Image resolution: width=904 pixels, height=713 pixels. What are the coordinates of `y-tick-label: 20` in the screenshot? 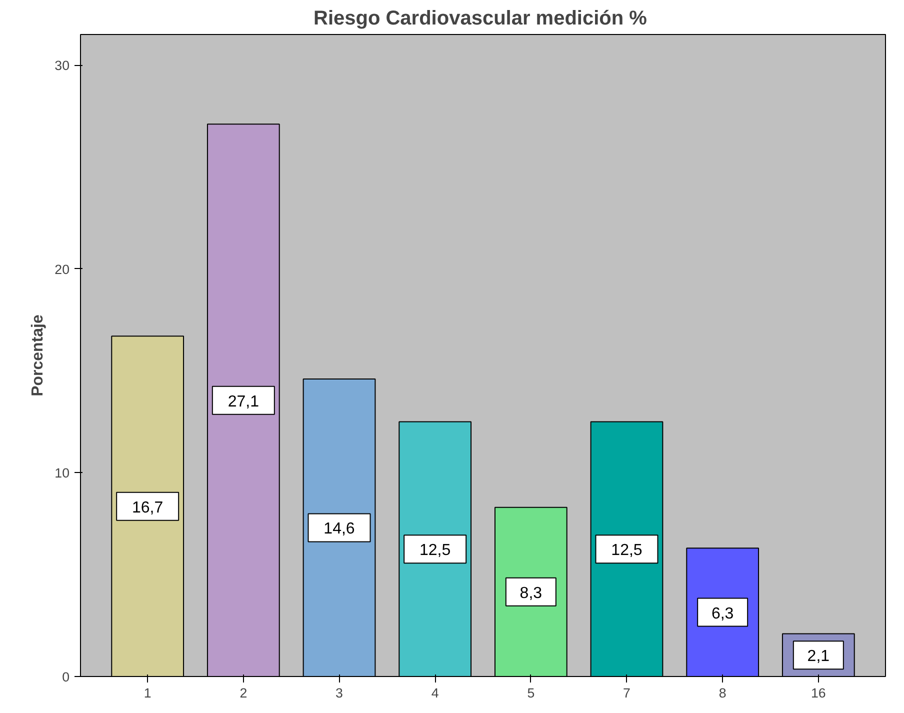 It's located at (62, 269).